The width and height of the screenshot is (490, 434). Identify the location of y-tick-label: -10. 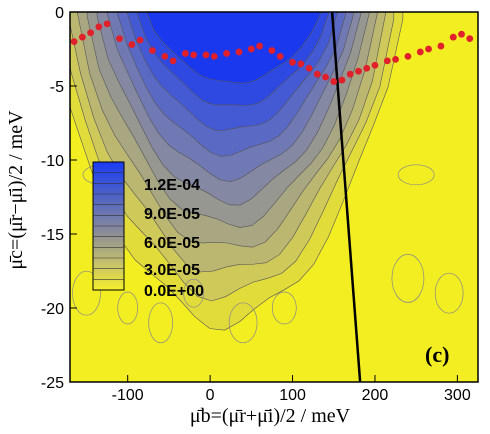
(52, 161).